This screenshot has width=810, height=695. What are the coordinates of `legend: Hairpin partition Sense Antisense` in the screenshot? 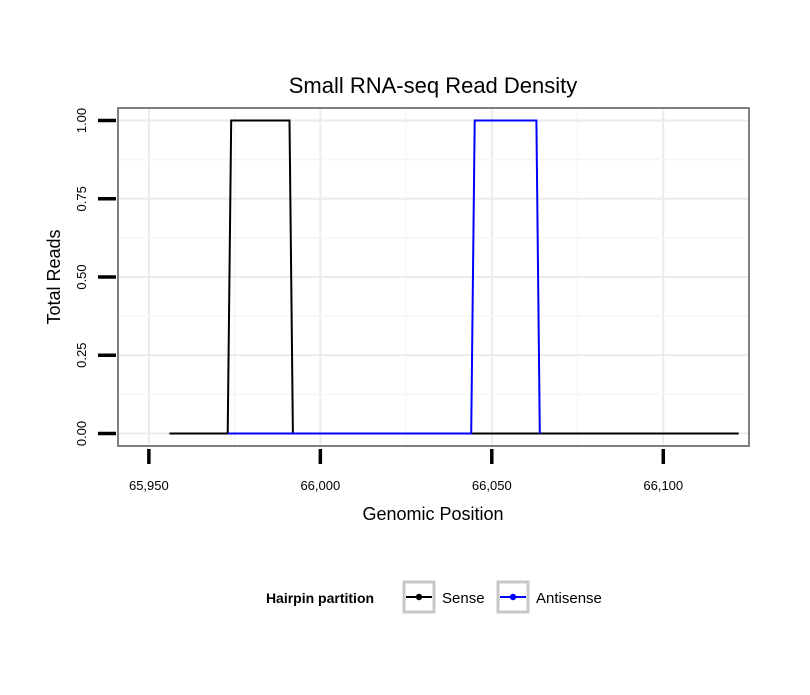 It's located at (434, 597).